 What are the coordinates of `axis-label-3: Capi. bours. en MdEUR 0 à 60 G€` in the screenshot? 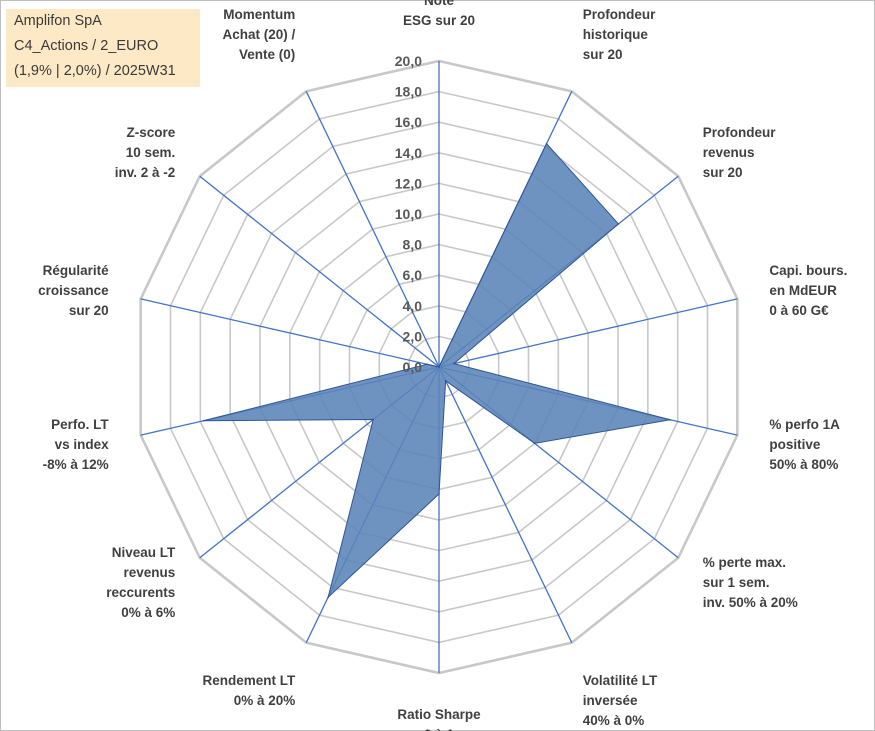 It's located at (808, 290).